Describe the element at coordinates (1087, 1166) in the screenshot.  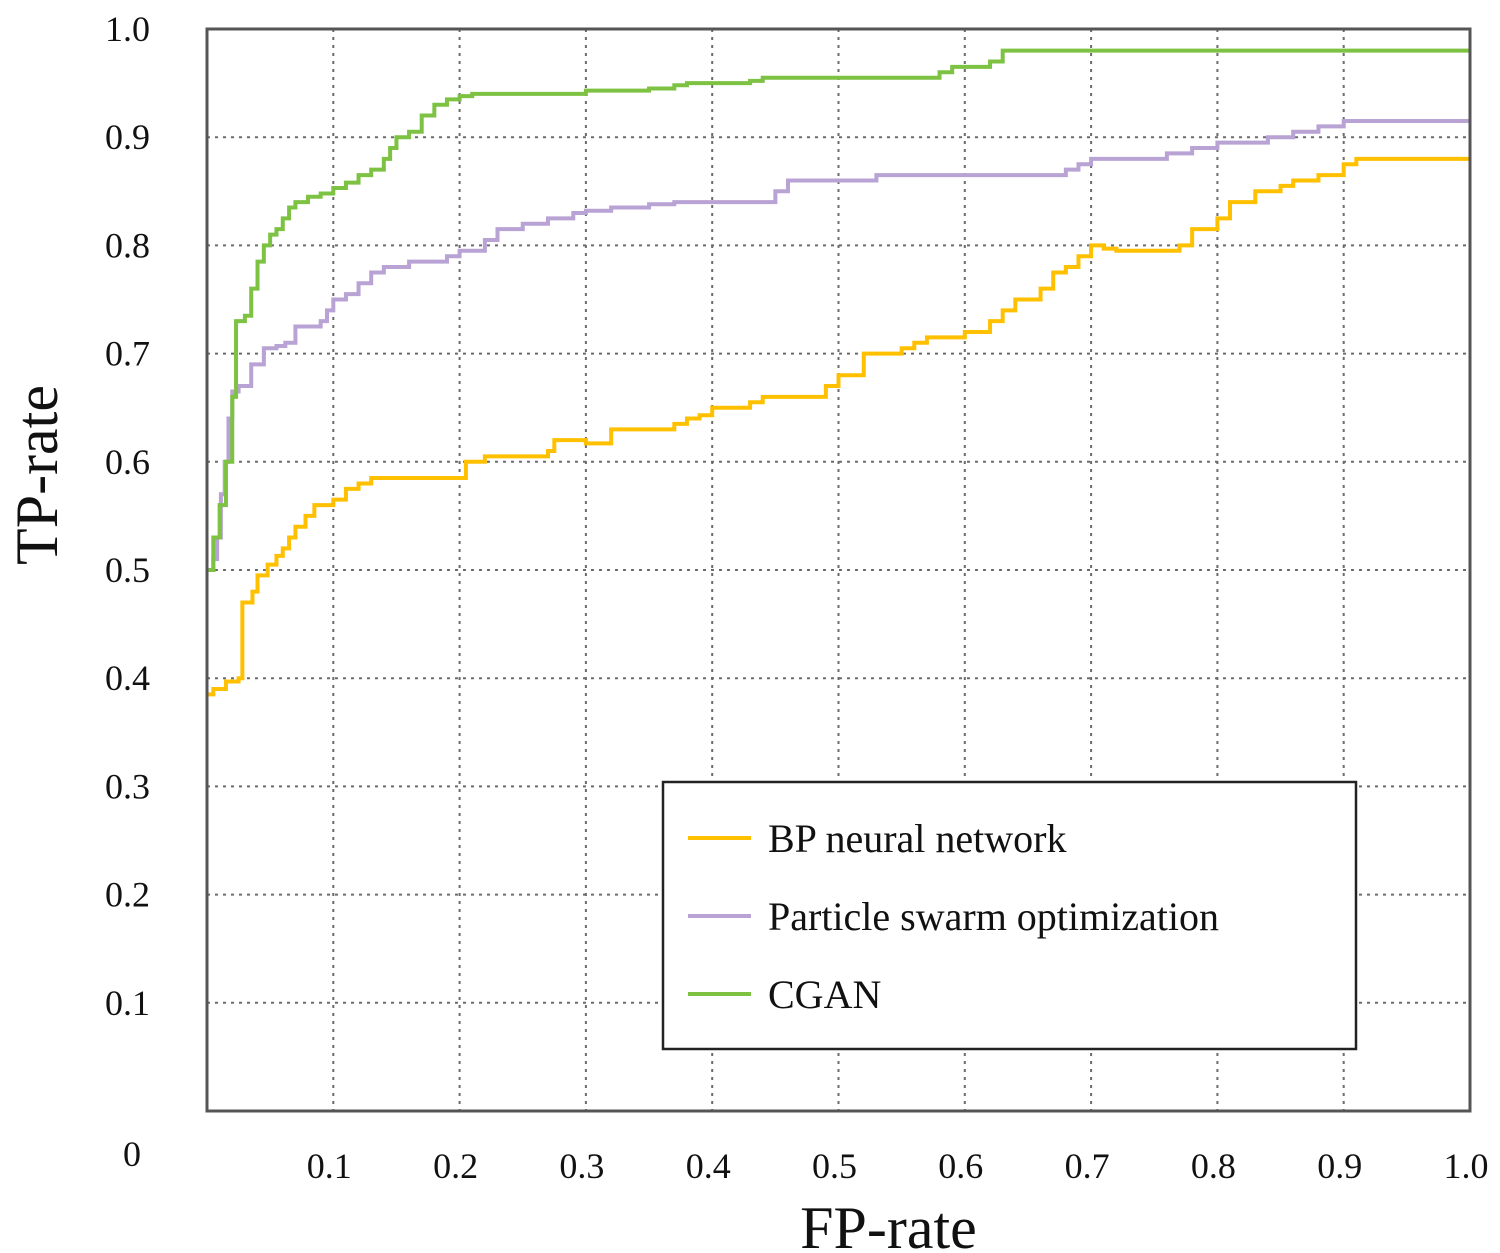
I see `x-tick-label: 0.7` at that location.